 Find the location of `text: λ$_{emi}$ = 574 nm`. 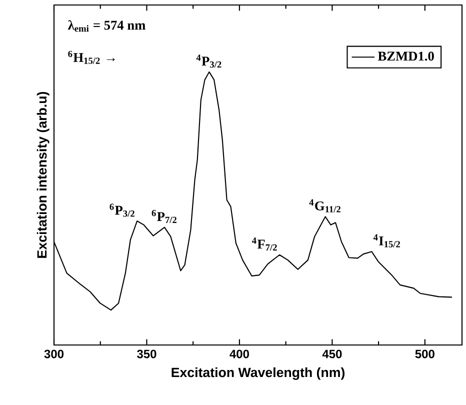

text: λ$_{emi}$ = 574 nm is located at coordinates (107, 26).